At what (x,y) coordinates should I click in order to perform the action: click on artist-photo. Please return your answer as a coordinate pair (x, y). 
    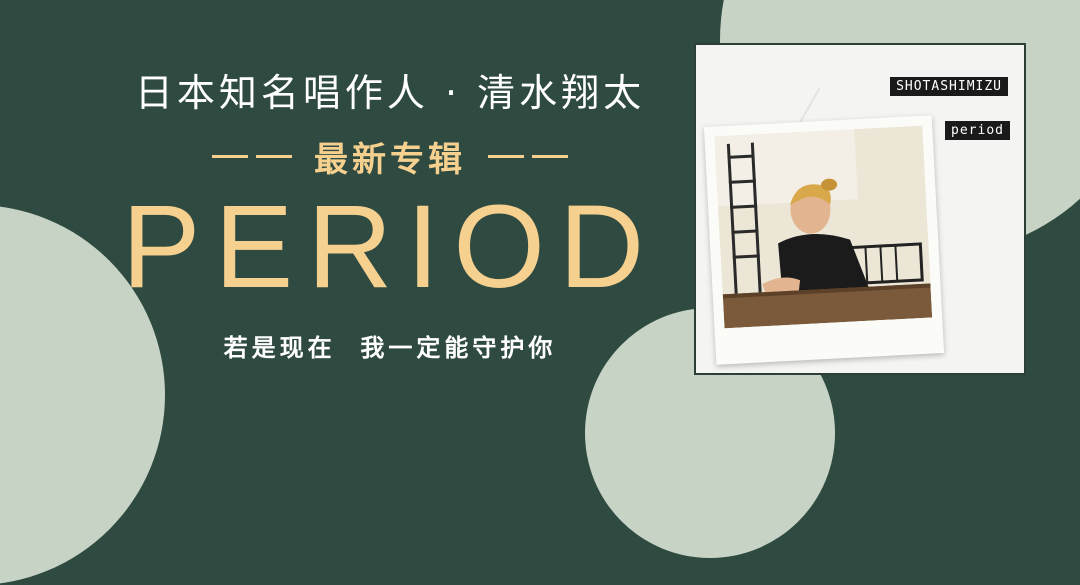
    Looking at the image, I should click on (823, 227).